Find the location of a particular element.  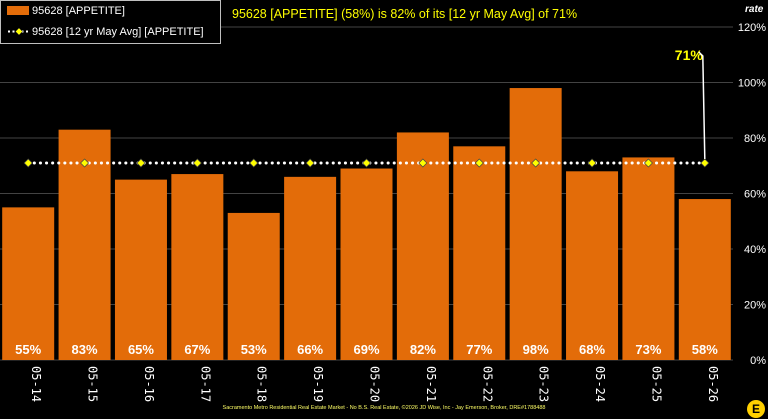

legend-item-bar: 95628 [APPETITE] is located at coordinates (66, 11).